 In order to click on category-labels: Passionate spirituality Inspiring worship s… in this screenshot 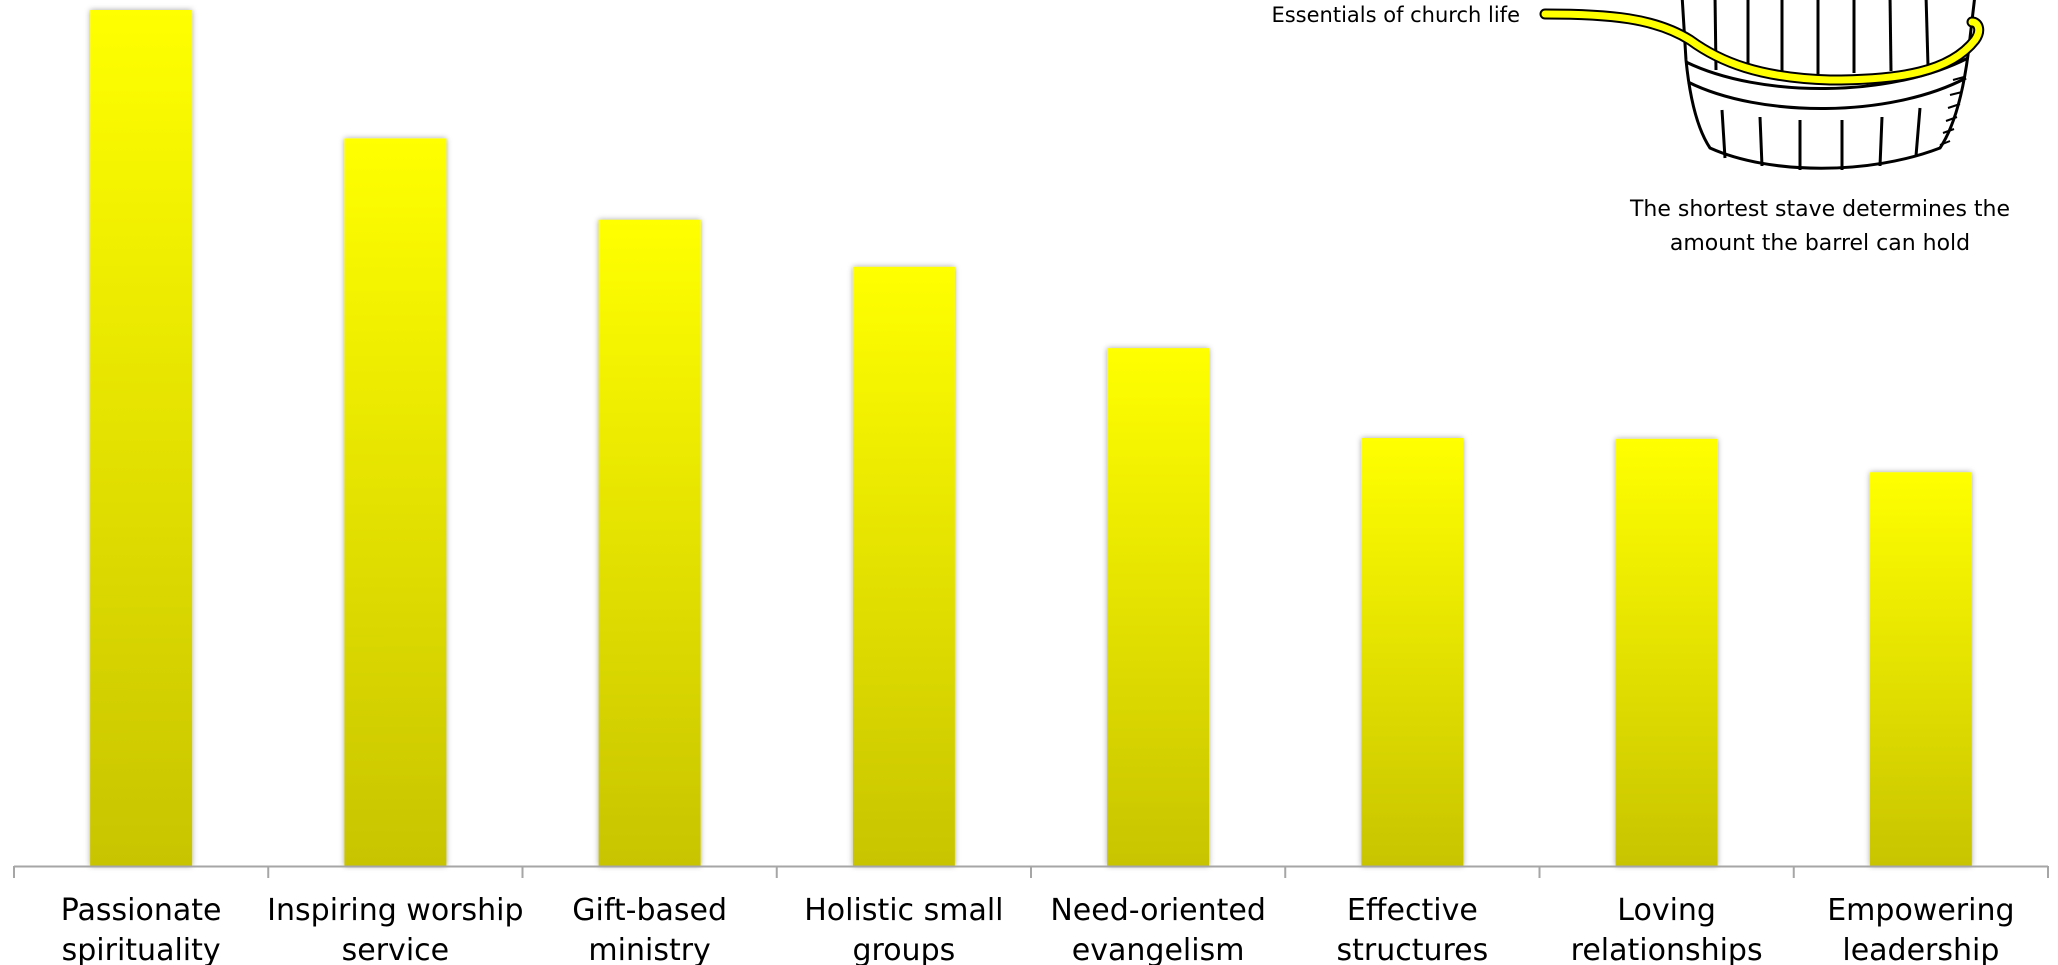, I will do `click(1038, 929)`.